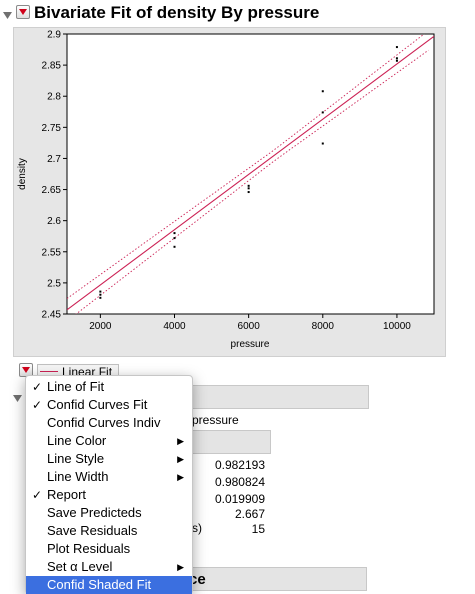 This screenshot has width=475, height=594. Describe the element at coordinates (239, 499) in the screenshot. I see `root-mean-square-error-value: 0.019909` at that location.